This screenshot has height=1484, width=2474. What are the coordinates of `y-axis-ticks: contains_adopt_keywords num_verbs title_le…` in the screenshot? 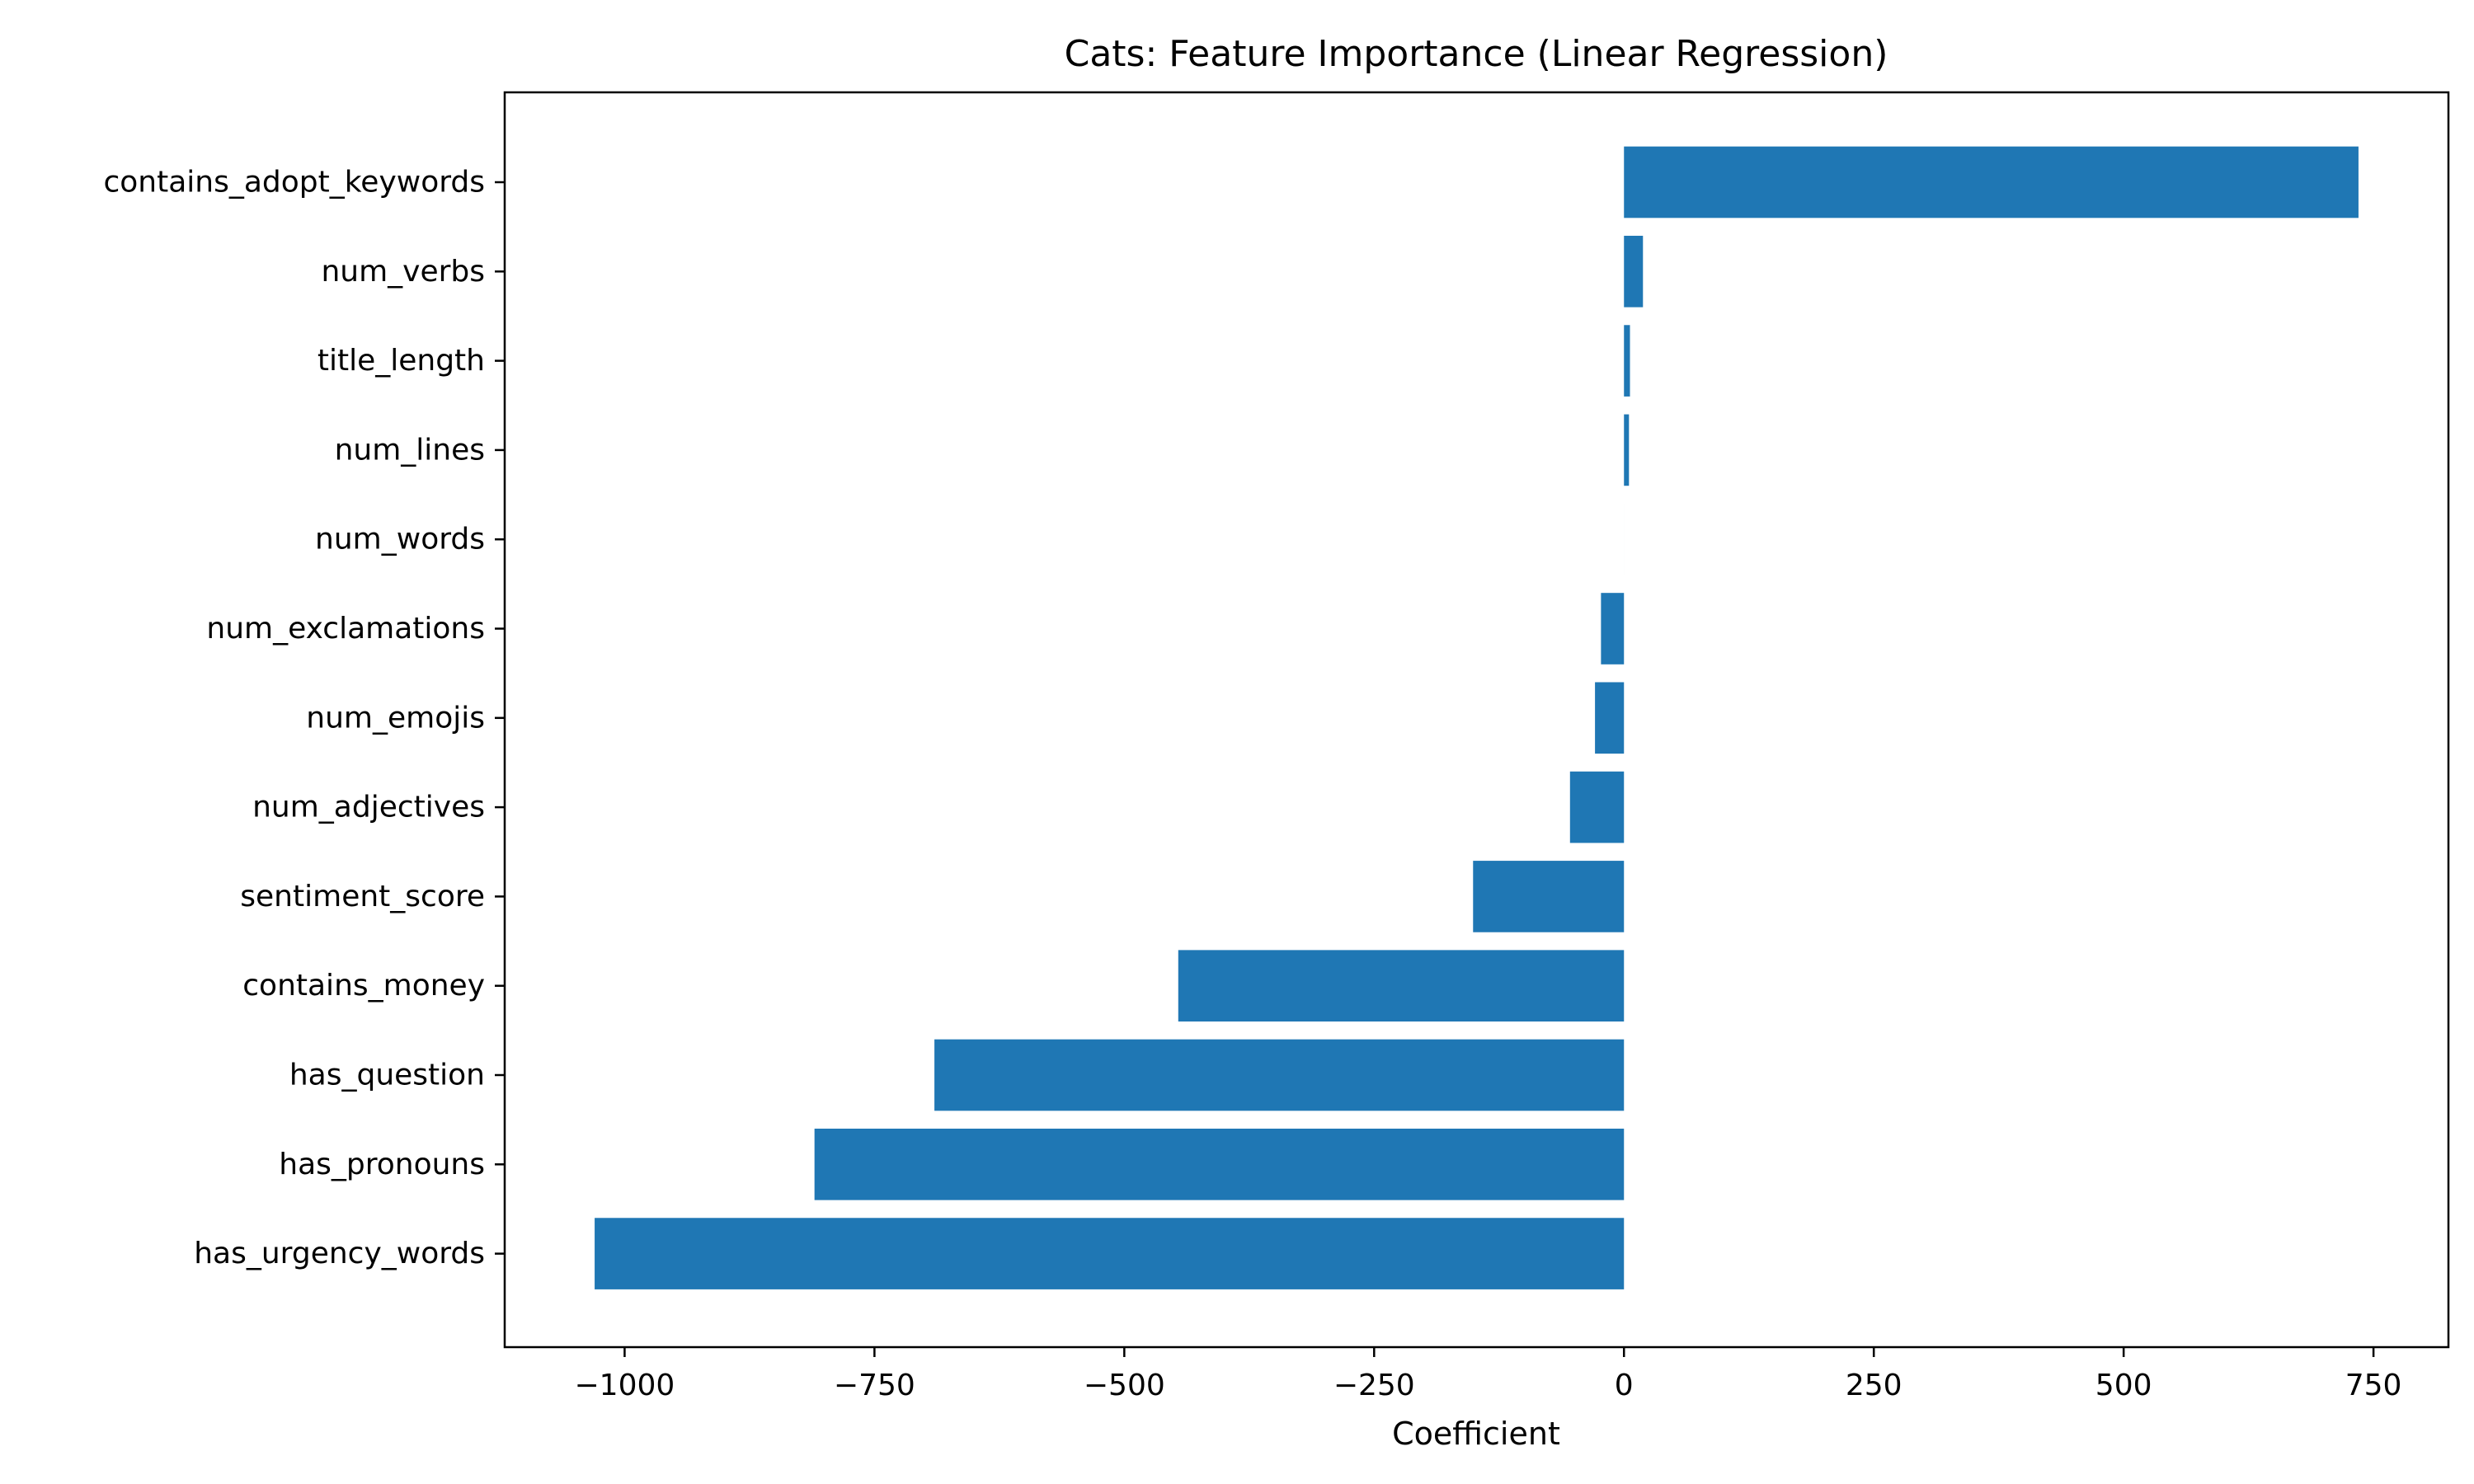 It's located at (304, 718).